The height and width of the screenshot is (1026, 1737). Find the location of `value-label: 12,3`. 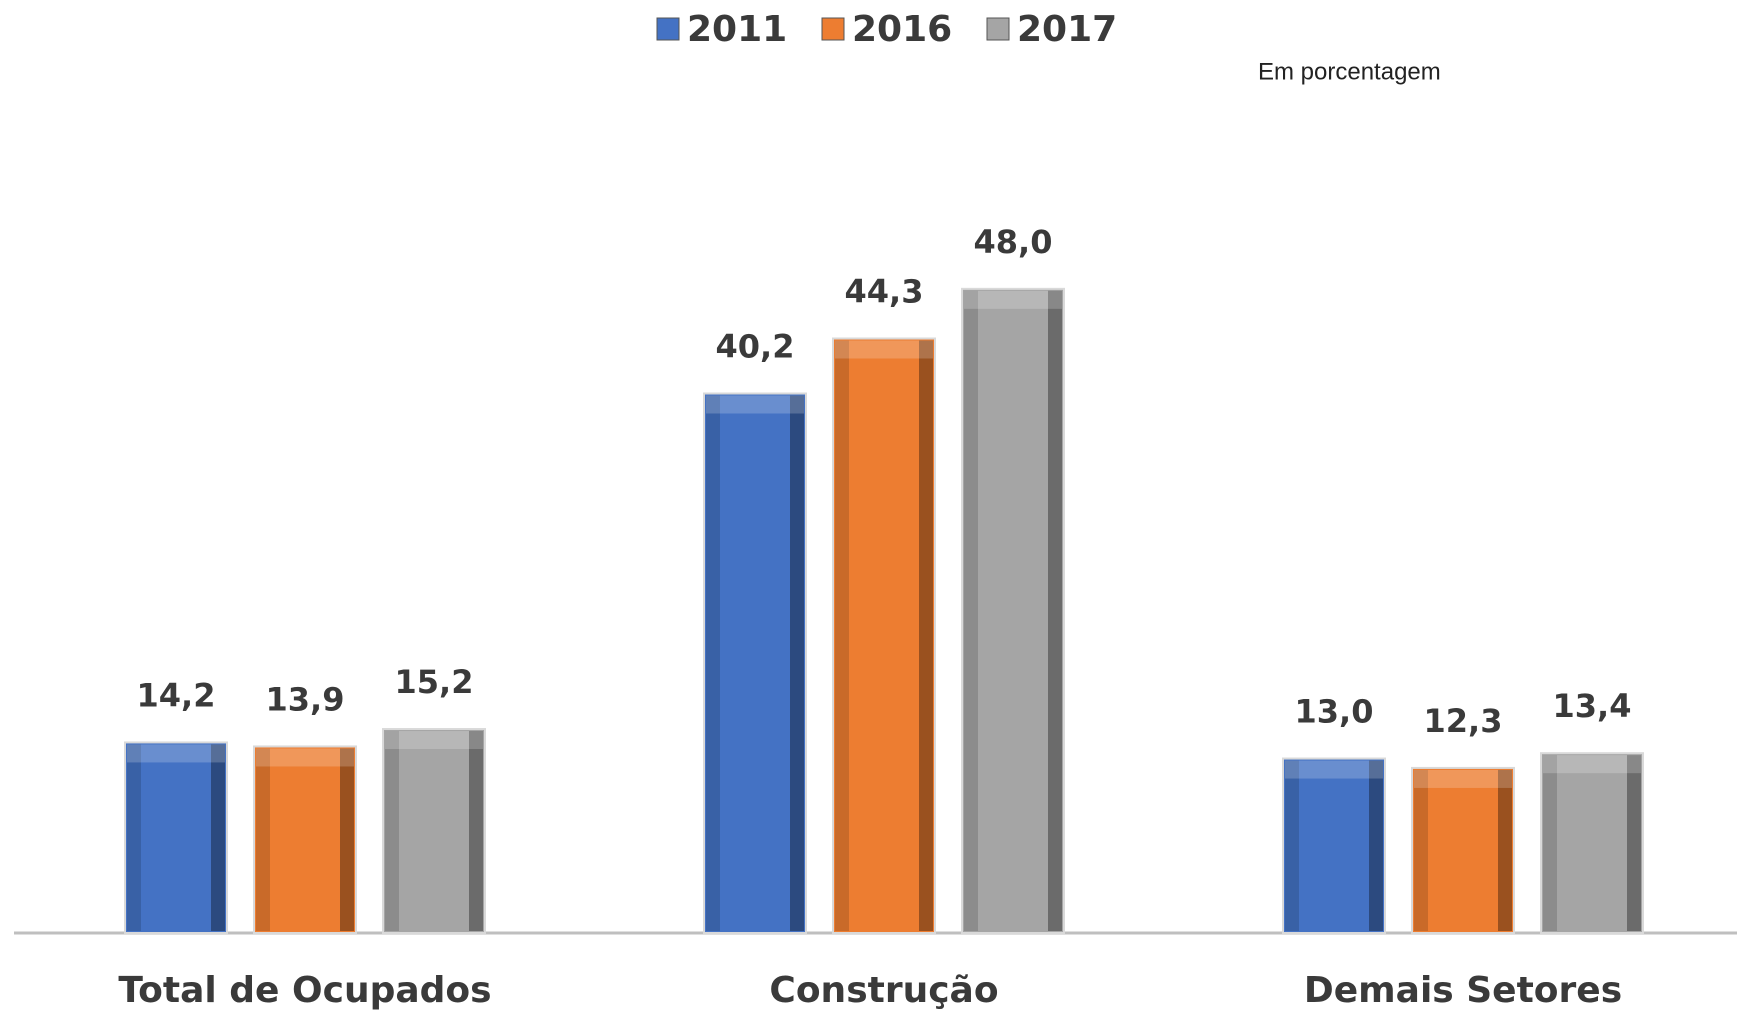

value-label: 12,3 is located at coordinates (1463, 721).